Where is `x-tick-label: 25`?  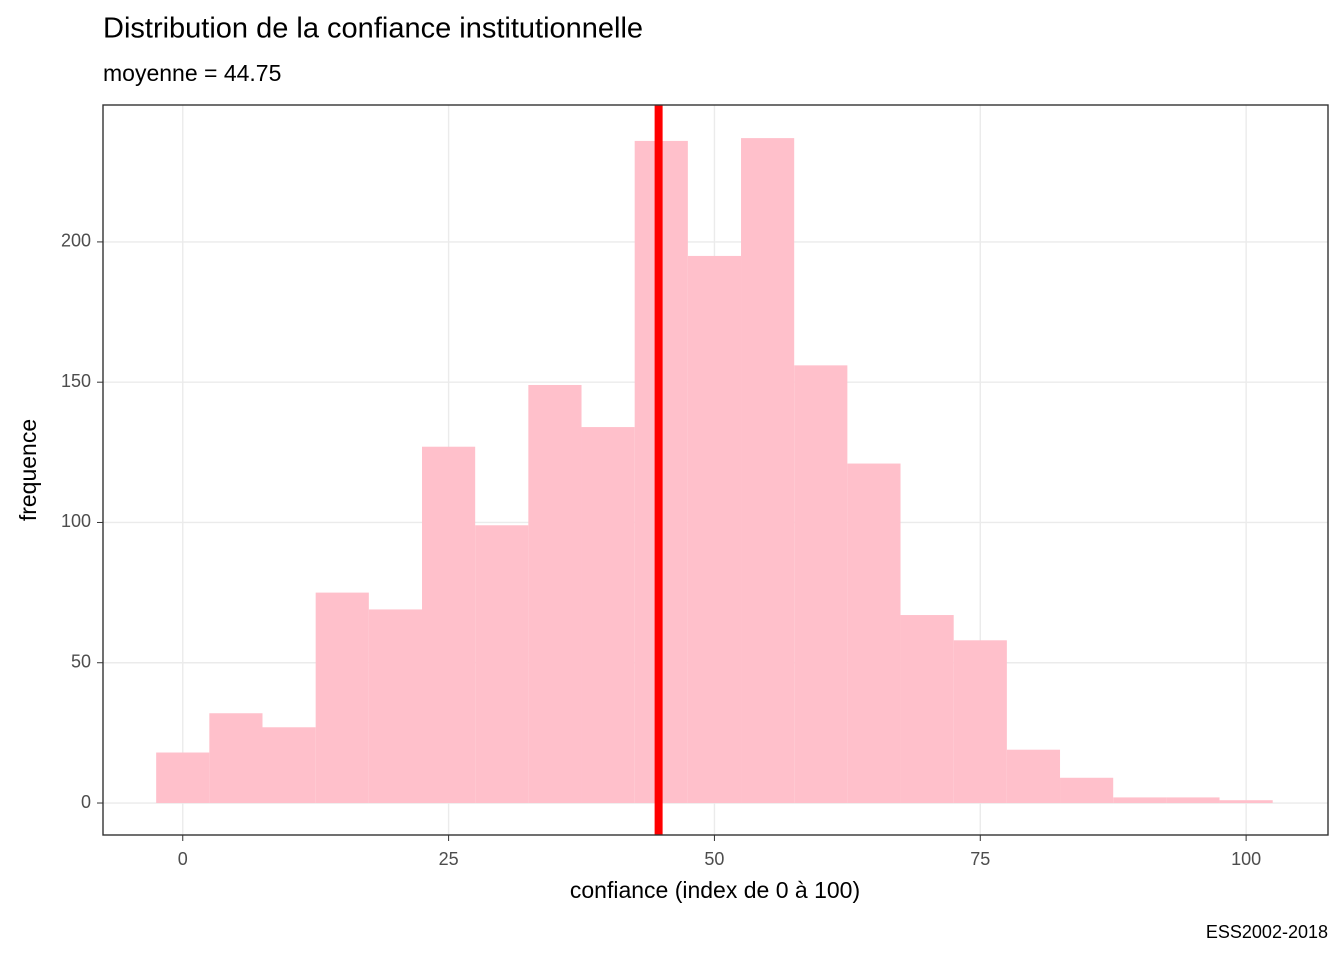
x-tick-label: 25 is located at coordinates (449, 859).